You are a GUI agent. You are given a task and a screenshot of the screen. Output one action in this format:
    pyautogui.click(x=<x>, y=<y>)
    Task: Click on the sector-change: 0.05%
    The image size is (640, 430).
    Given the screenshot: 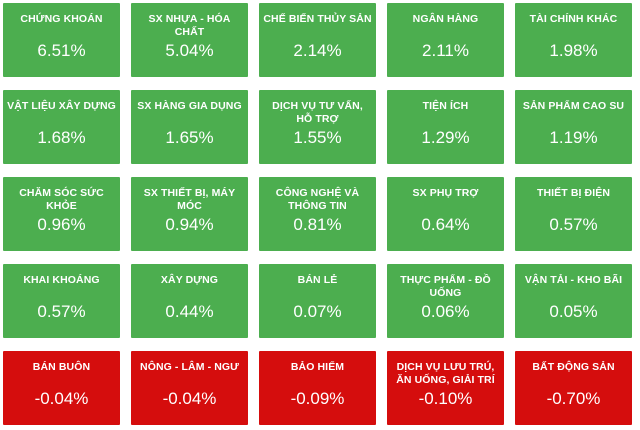 What is the action you would take?
    pyautogui.click(x=573, y=311)
    